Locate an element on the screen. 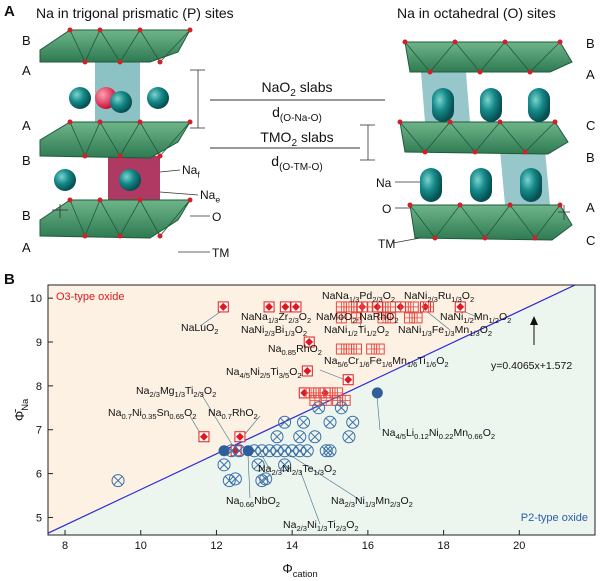 The image size is (600, 581). annotation: NaNi1/2Ti1/2O2 is located at coordinates (356, 331).